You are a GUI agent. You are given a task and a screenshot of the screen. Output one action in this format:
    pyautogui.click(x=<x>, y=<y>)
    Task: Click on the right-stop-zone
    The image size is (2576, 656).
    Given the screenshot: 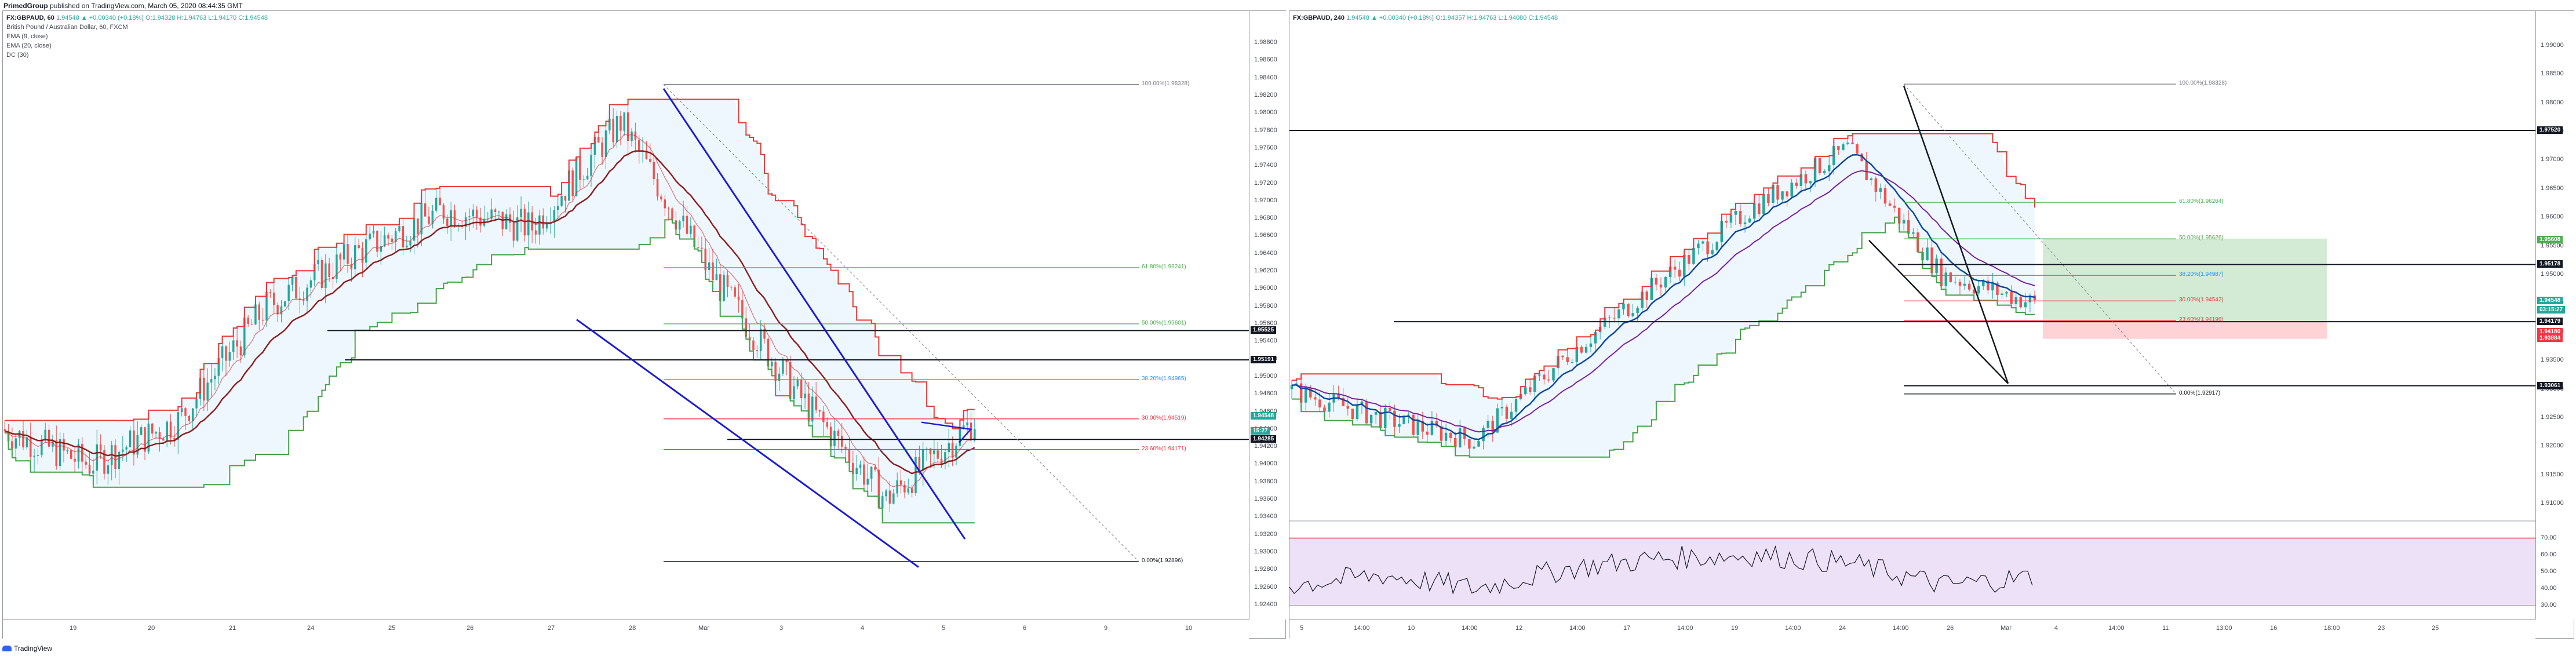 What is the action you would take?
    pyautogui.click(x=2185, y=330)
    